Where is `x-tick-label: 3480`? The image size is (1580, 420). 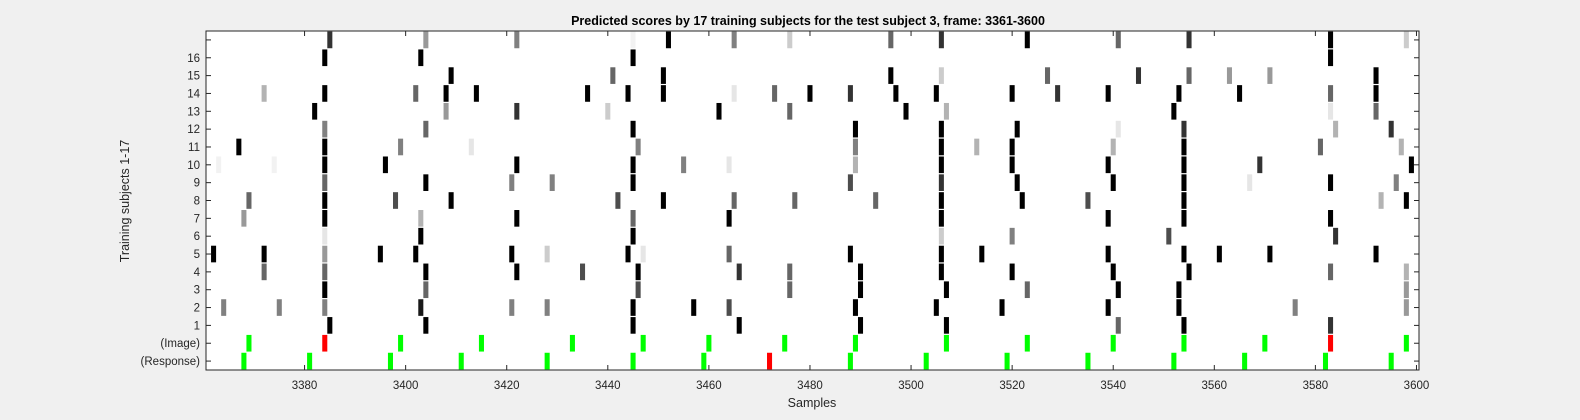 x-tick-label: 3480 is located at coordinates (810, 386).